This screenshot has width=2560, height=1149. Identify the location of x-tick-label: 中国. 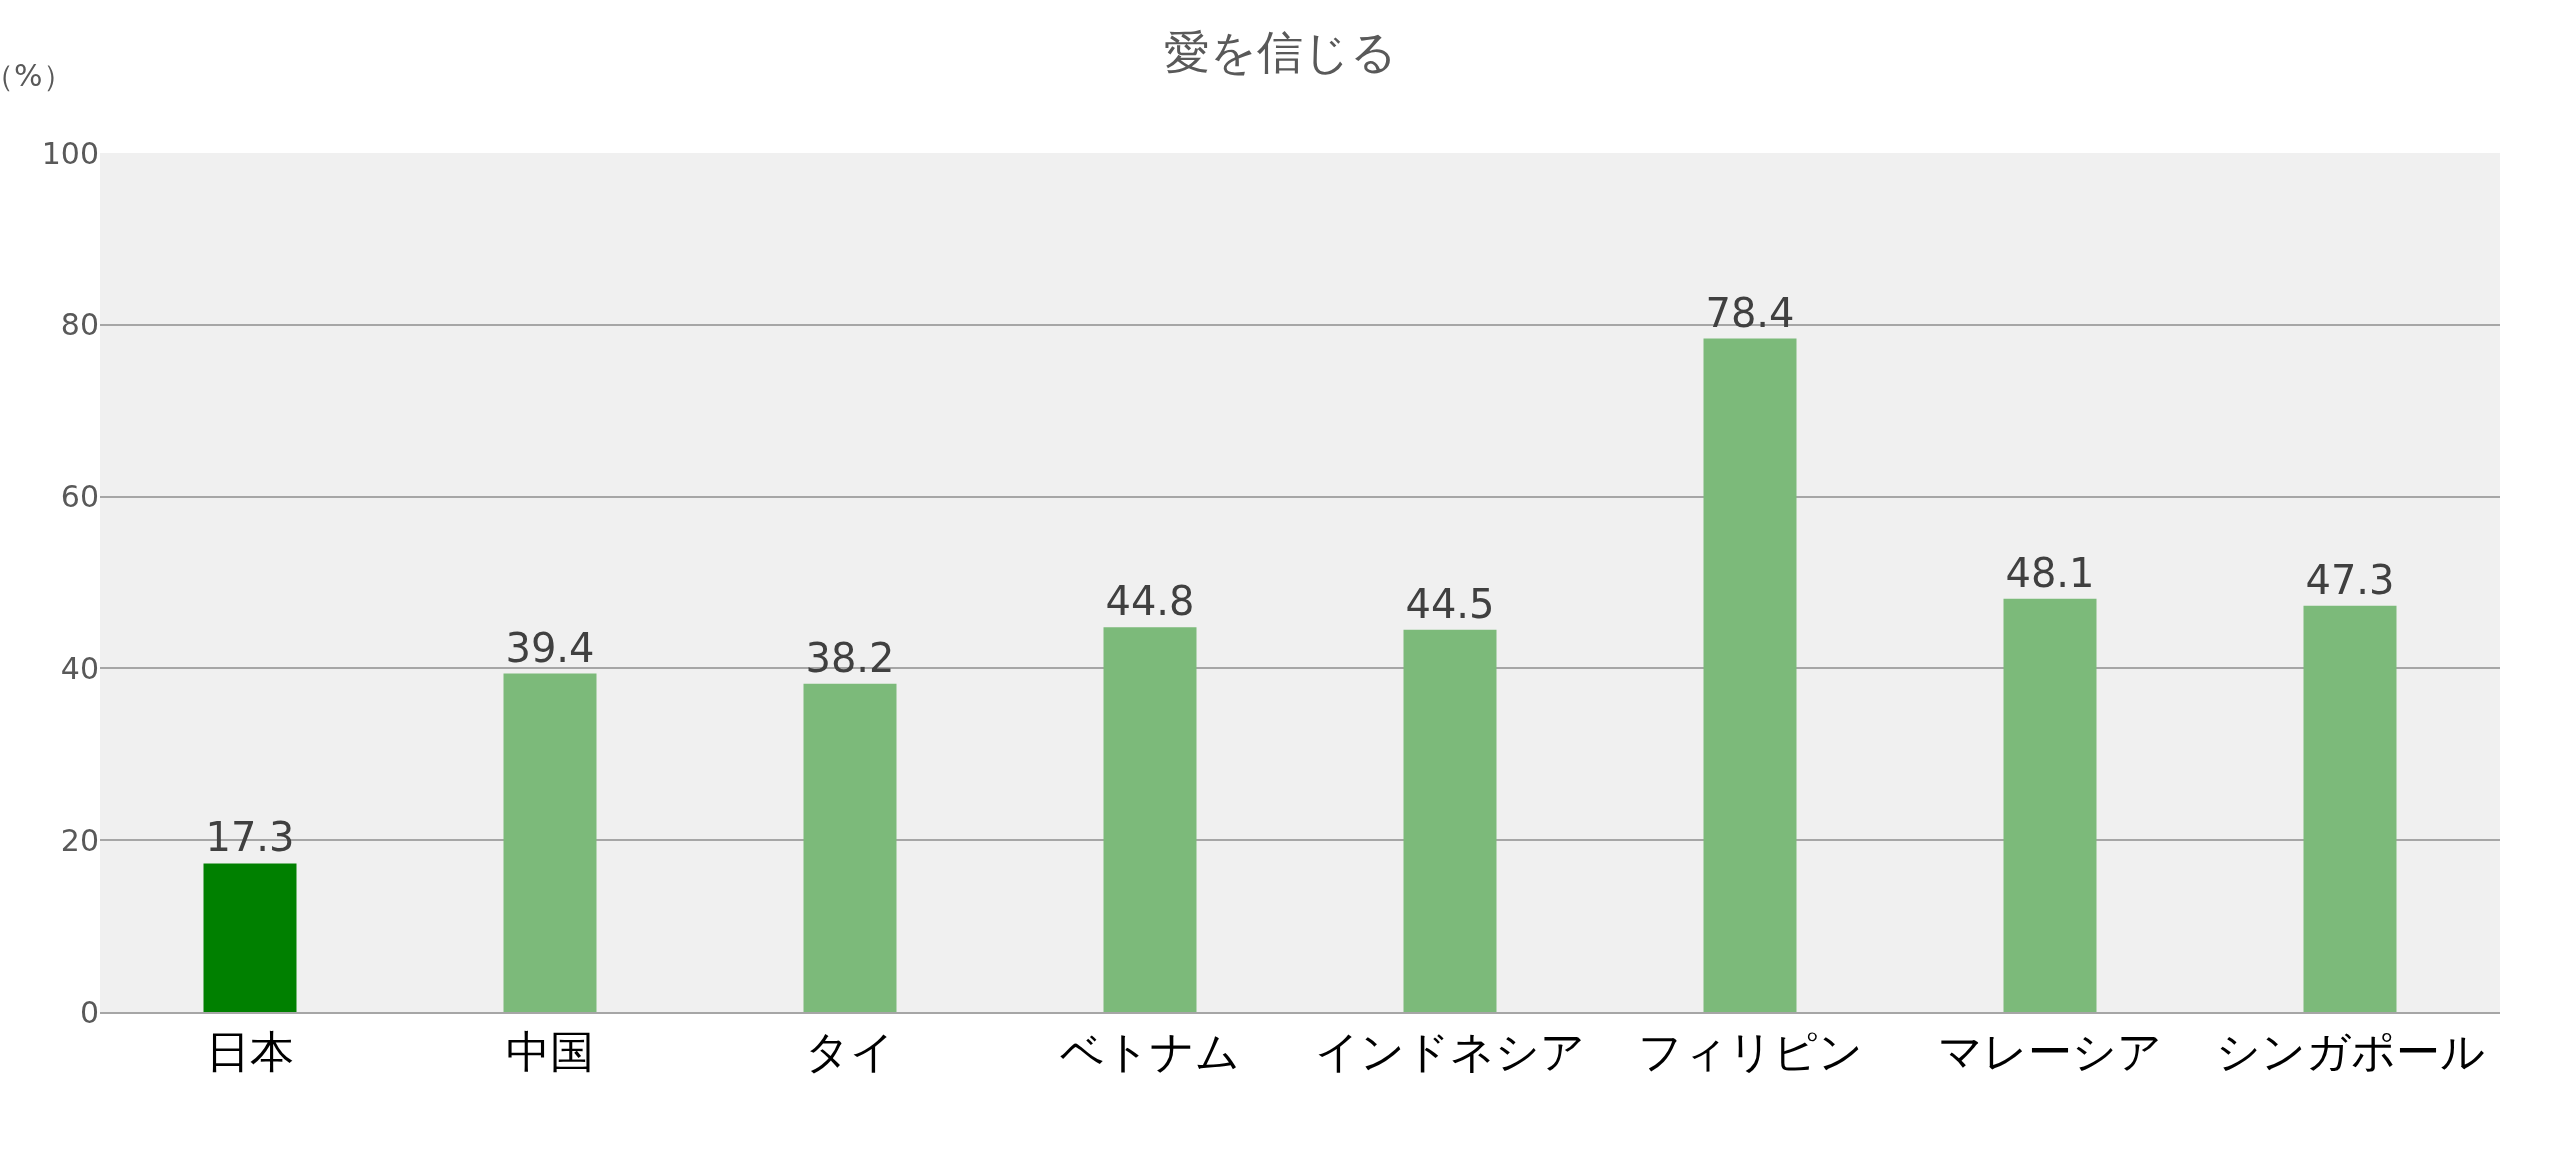
(550, 1051).